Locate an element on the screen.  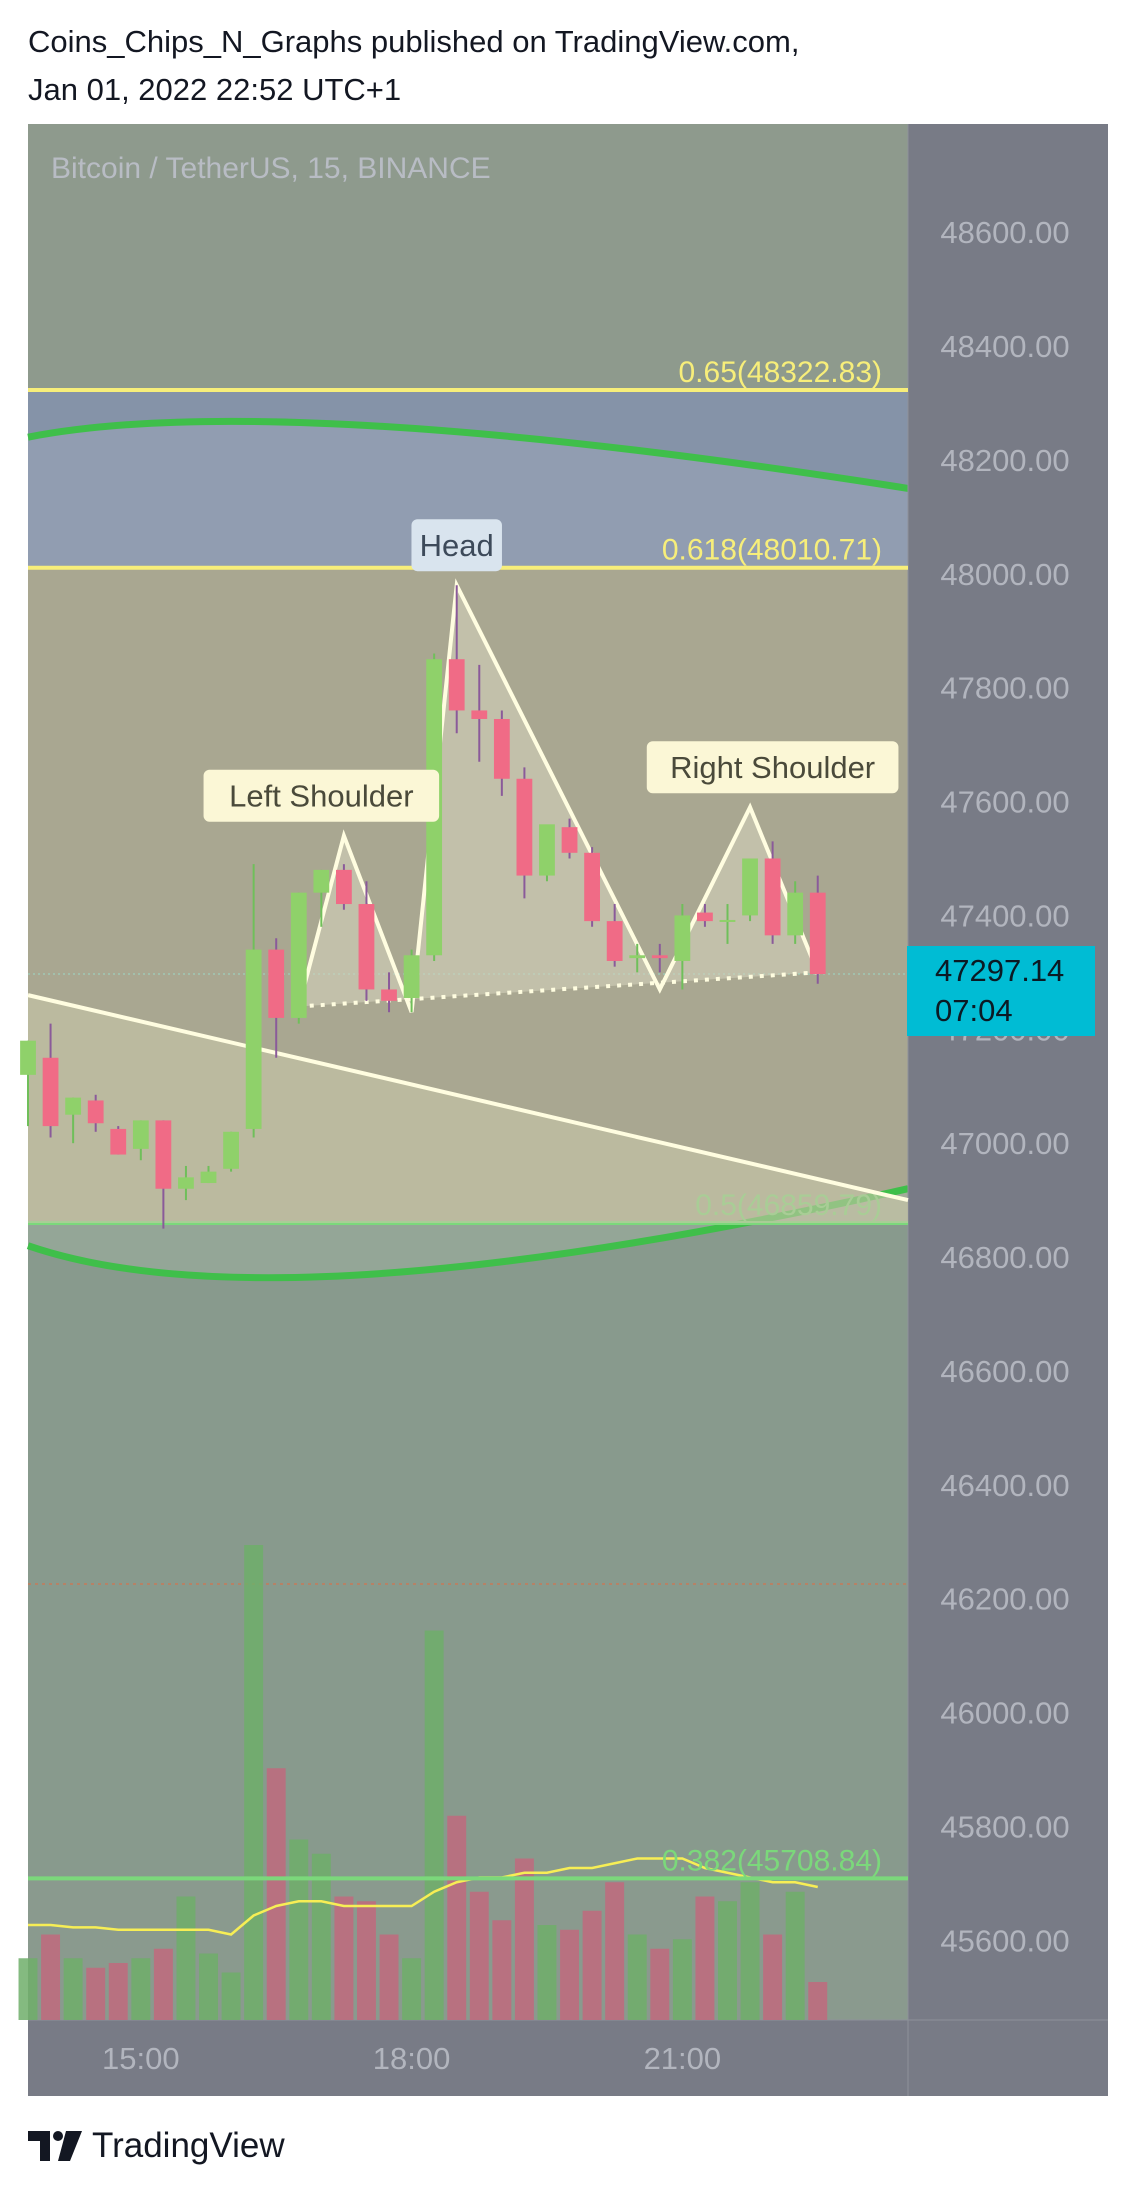
pattern-label-left-shoulder: Left Shoulder is located at coordinates (321, 795).